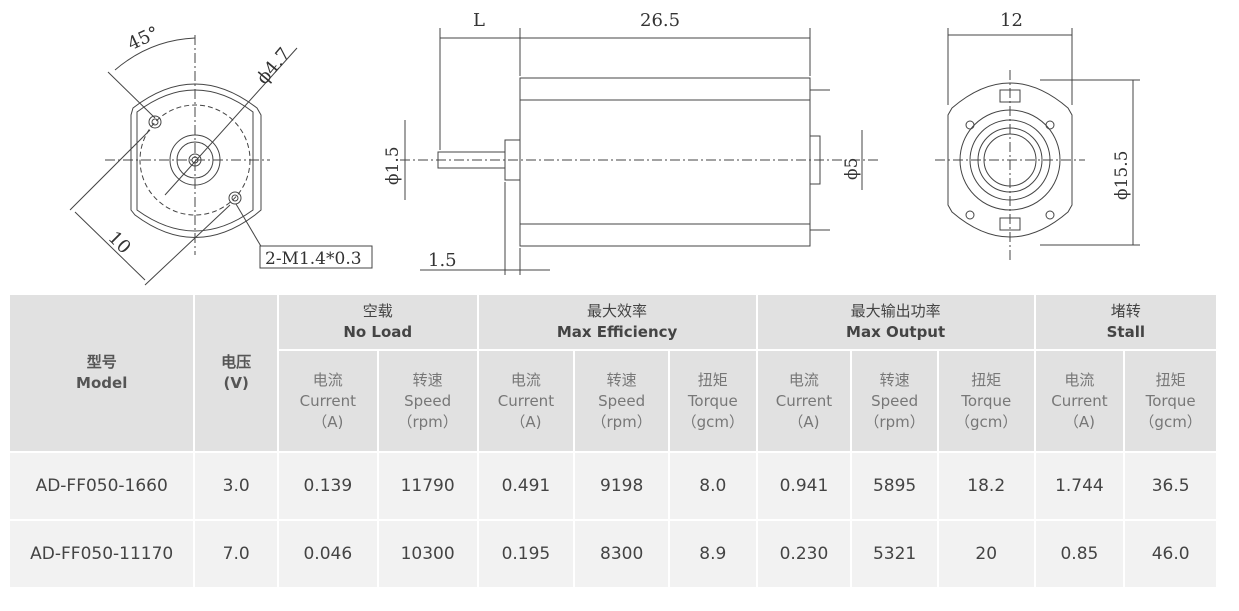 This screenshot has width=1239, height=611. Describe the element at coordinates (1037, 135) in the screenshot. I see `rear-view: 12 ϕ15.5` at that location.